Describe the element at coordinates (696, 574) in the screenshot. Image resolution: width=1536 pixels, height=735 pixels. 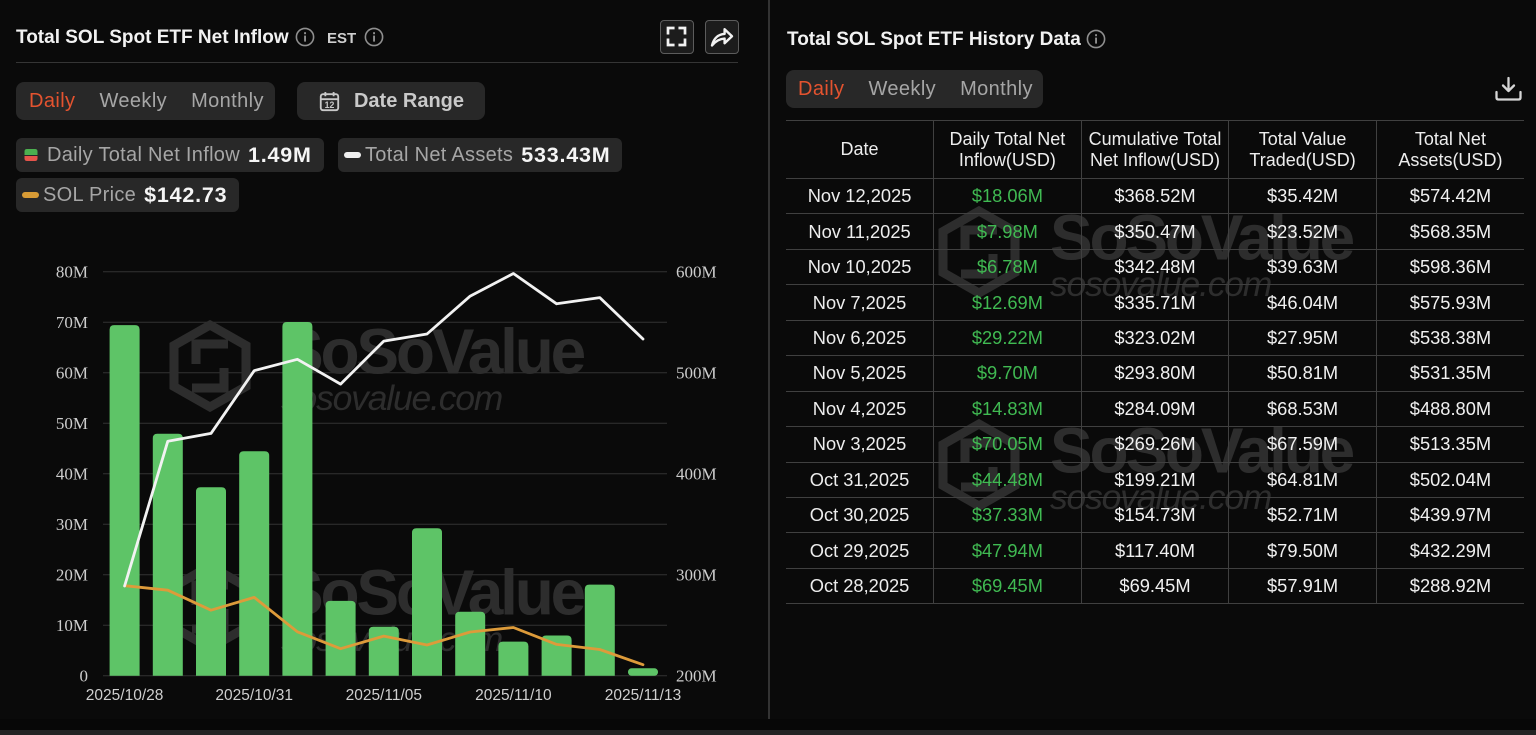
I see `svg-text: 300M` at that location.